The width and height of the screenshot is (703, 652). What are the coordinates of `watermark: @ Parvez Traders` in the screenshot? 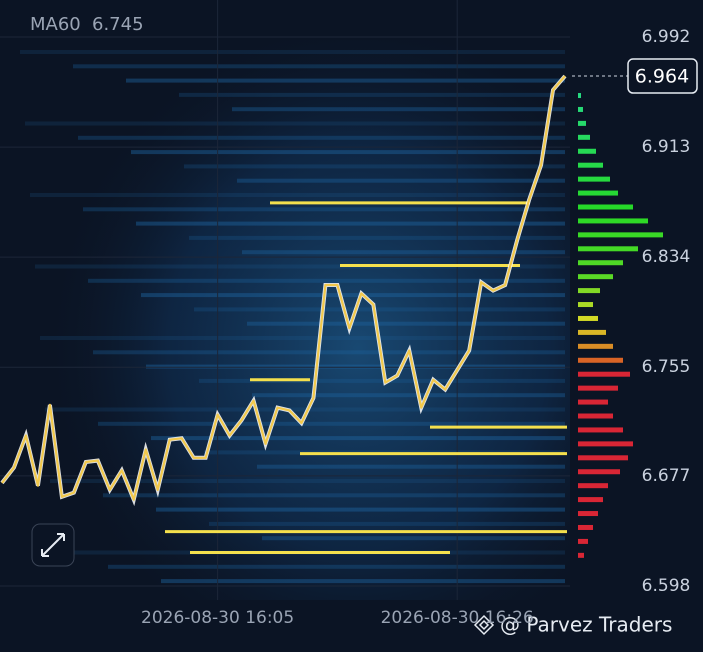 It's located at (586, 625).